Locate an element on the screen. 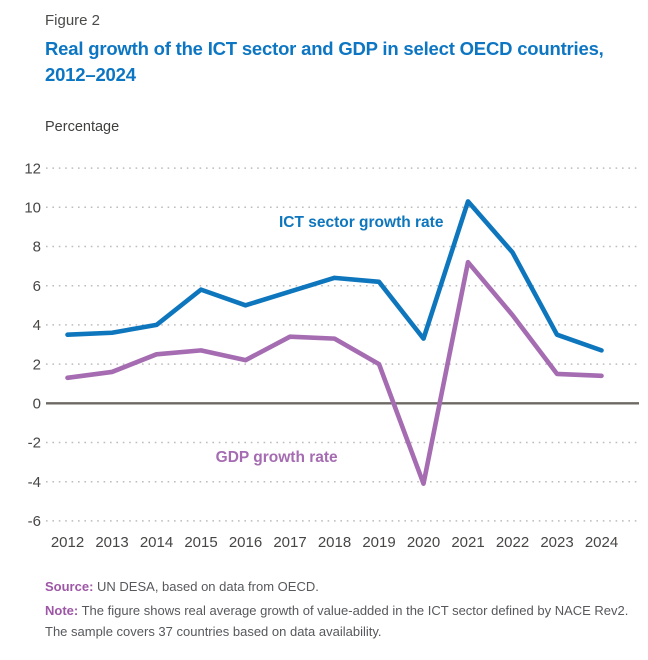  figure-label: Figure 2 is located at coordinates (73, 20).